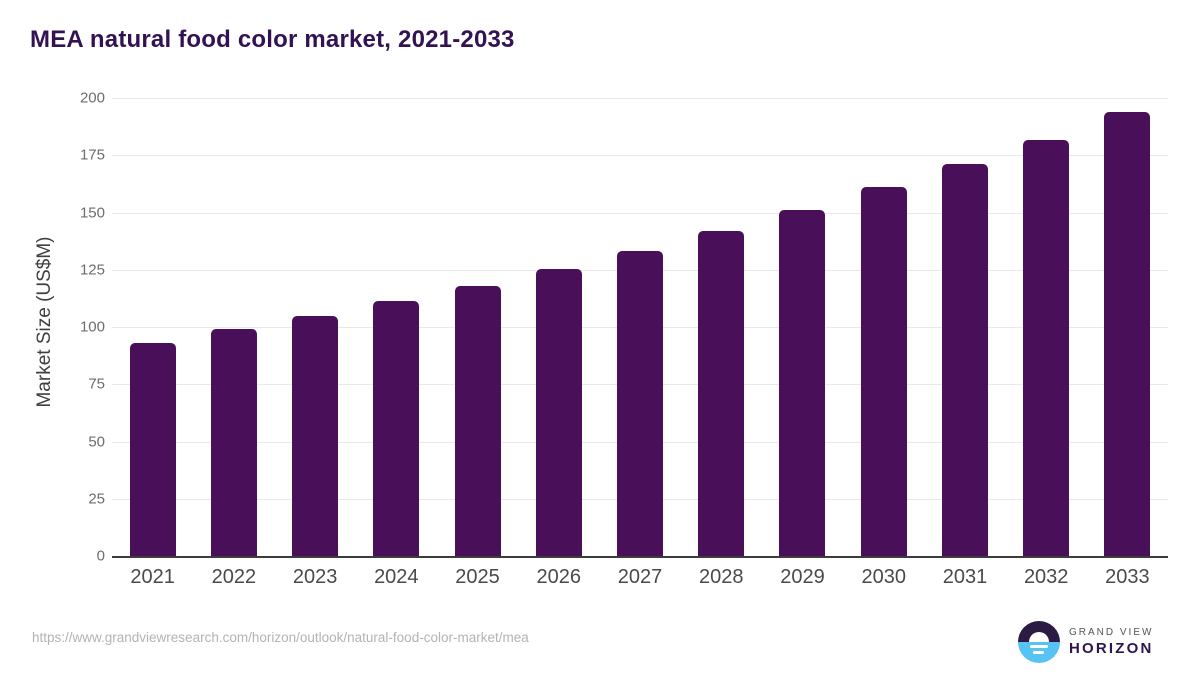 This screenshot has height=675, width=1200. Describe the element at coordinates (640, 403) in the screenshot. I see `bar-2027` at that location.